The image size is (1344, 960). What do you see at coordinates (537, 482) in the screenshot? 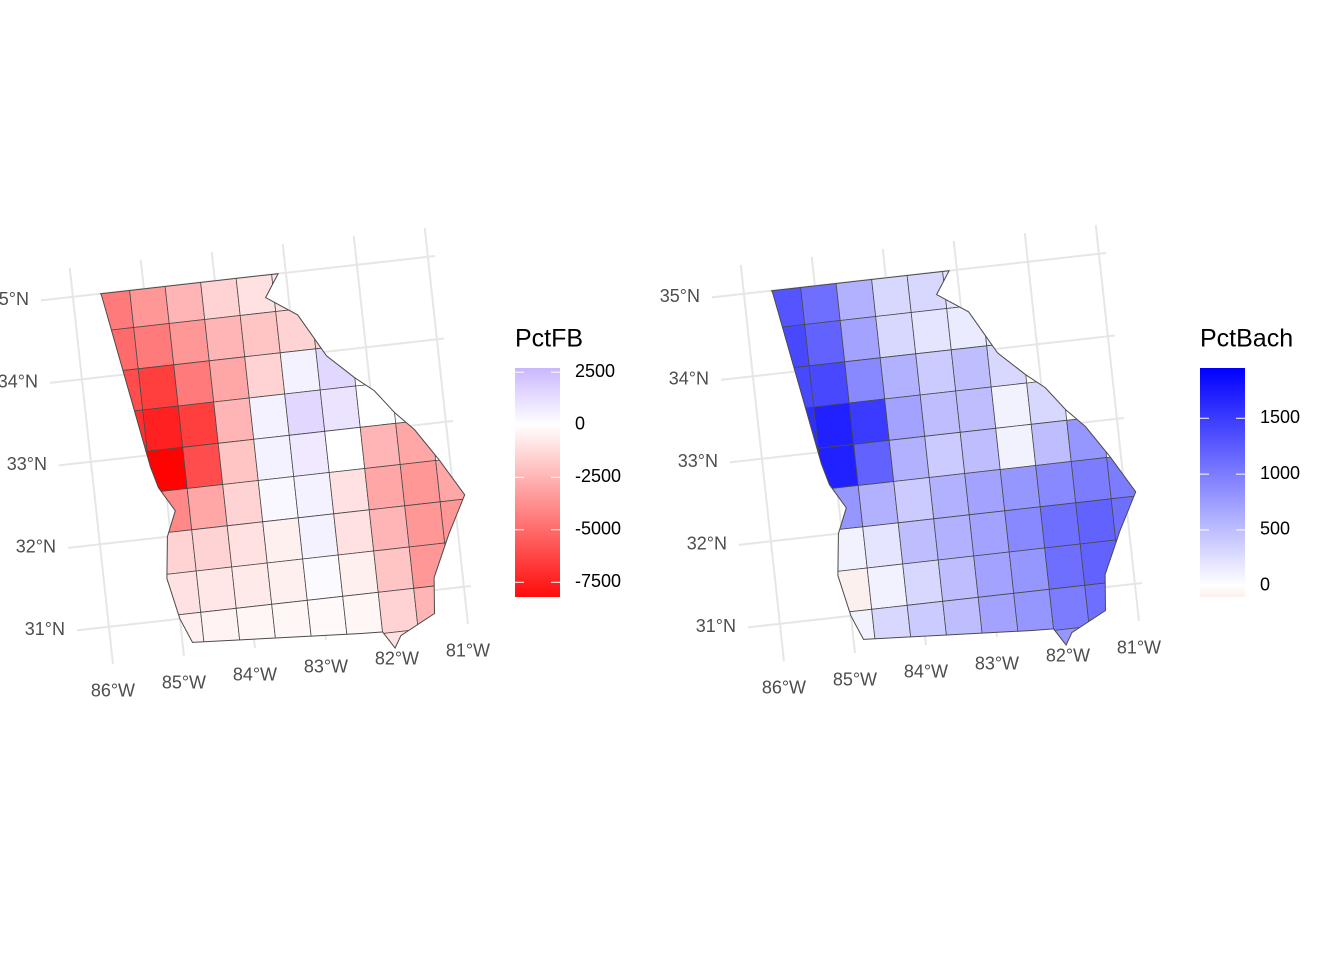
I see `legend-colorbar` at bounding box center [537, 482].